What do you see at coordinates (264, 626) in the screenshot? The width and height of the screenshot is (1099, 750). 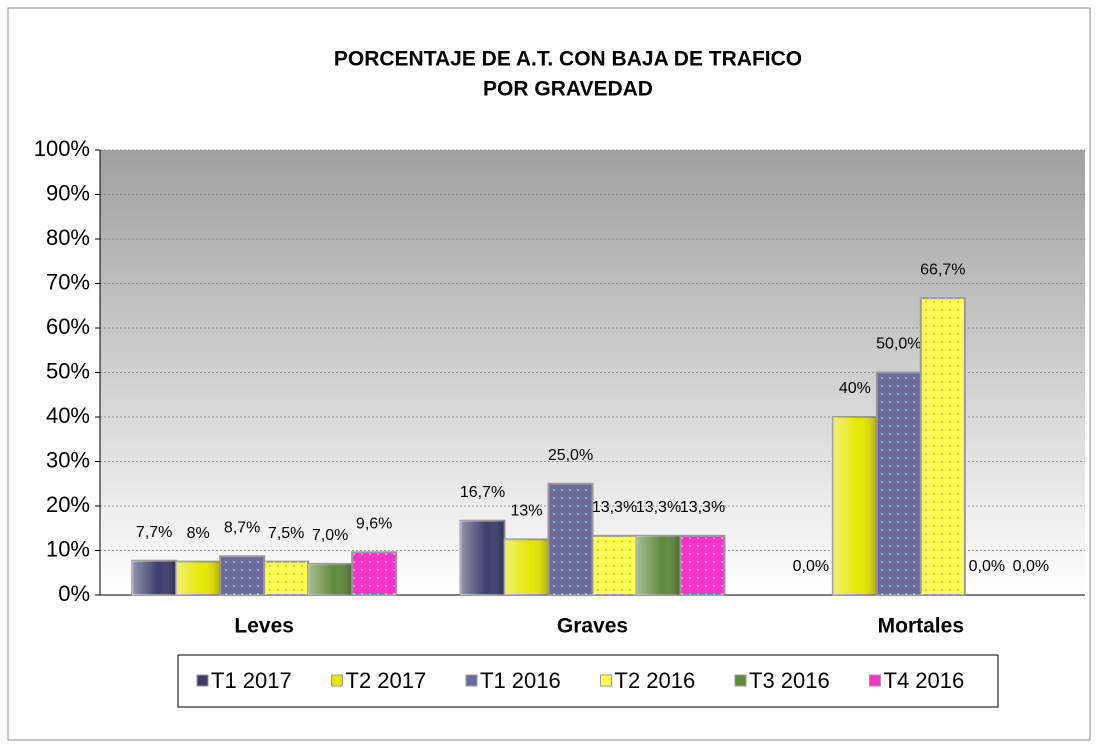 I see `x-tick-label: Leves` at bounding box center [264, 626].